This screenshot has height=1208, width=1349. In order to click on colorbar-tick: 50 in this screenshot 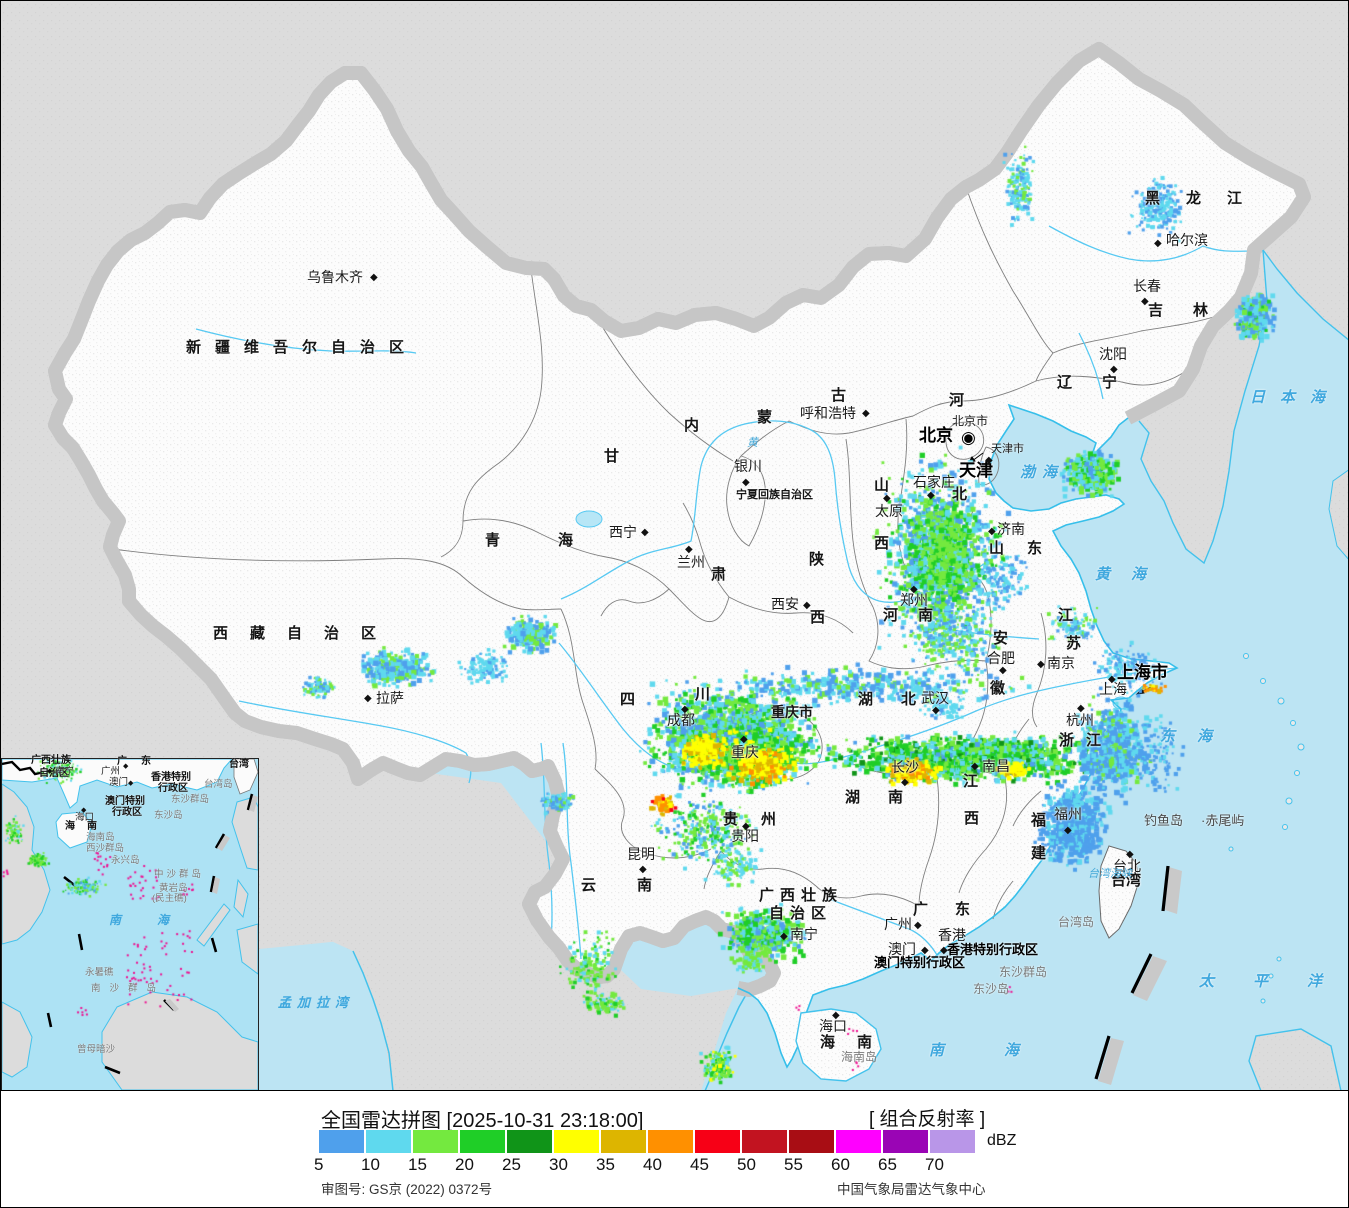, I will do `click(746, 1164)`.